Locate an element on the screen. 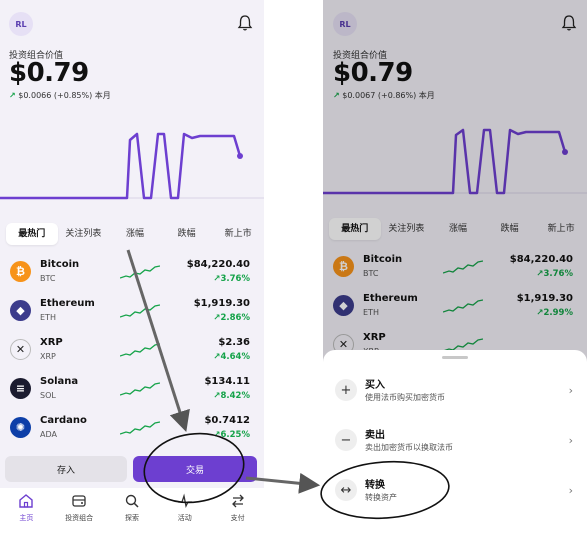 The image size is (587, 537). sheet-item-convert: ↔ 转换 转换资产 › is located at coordinates (455, 492).